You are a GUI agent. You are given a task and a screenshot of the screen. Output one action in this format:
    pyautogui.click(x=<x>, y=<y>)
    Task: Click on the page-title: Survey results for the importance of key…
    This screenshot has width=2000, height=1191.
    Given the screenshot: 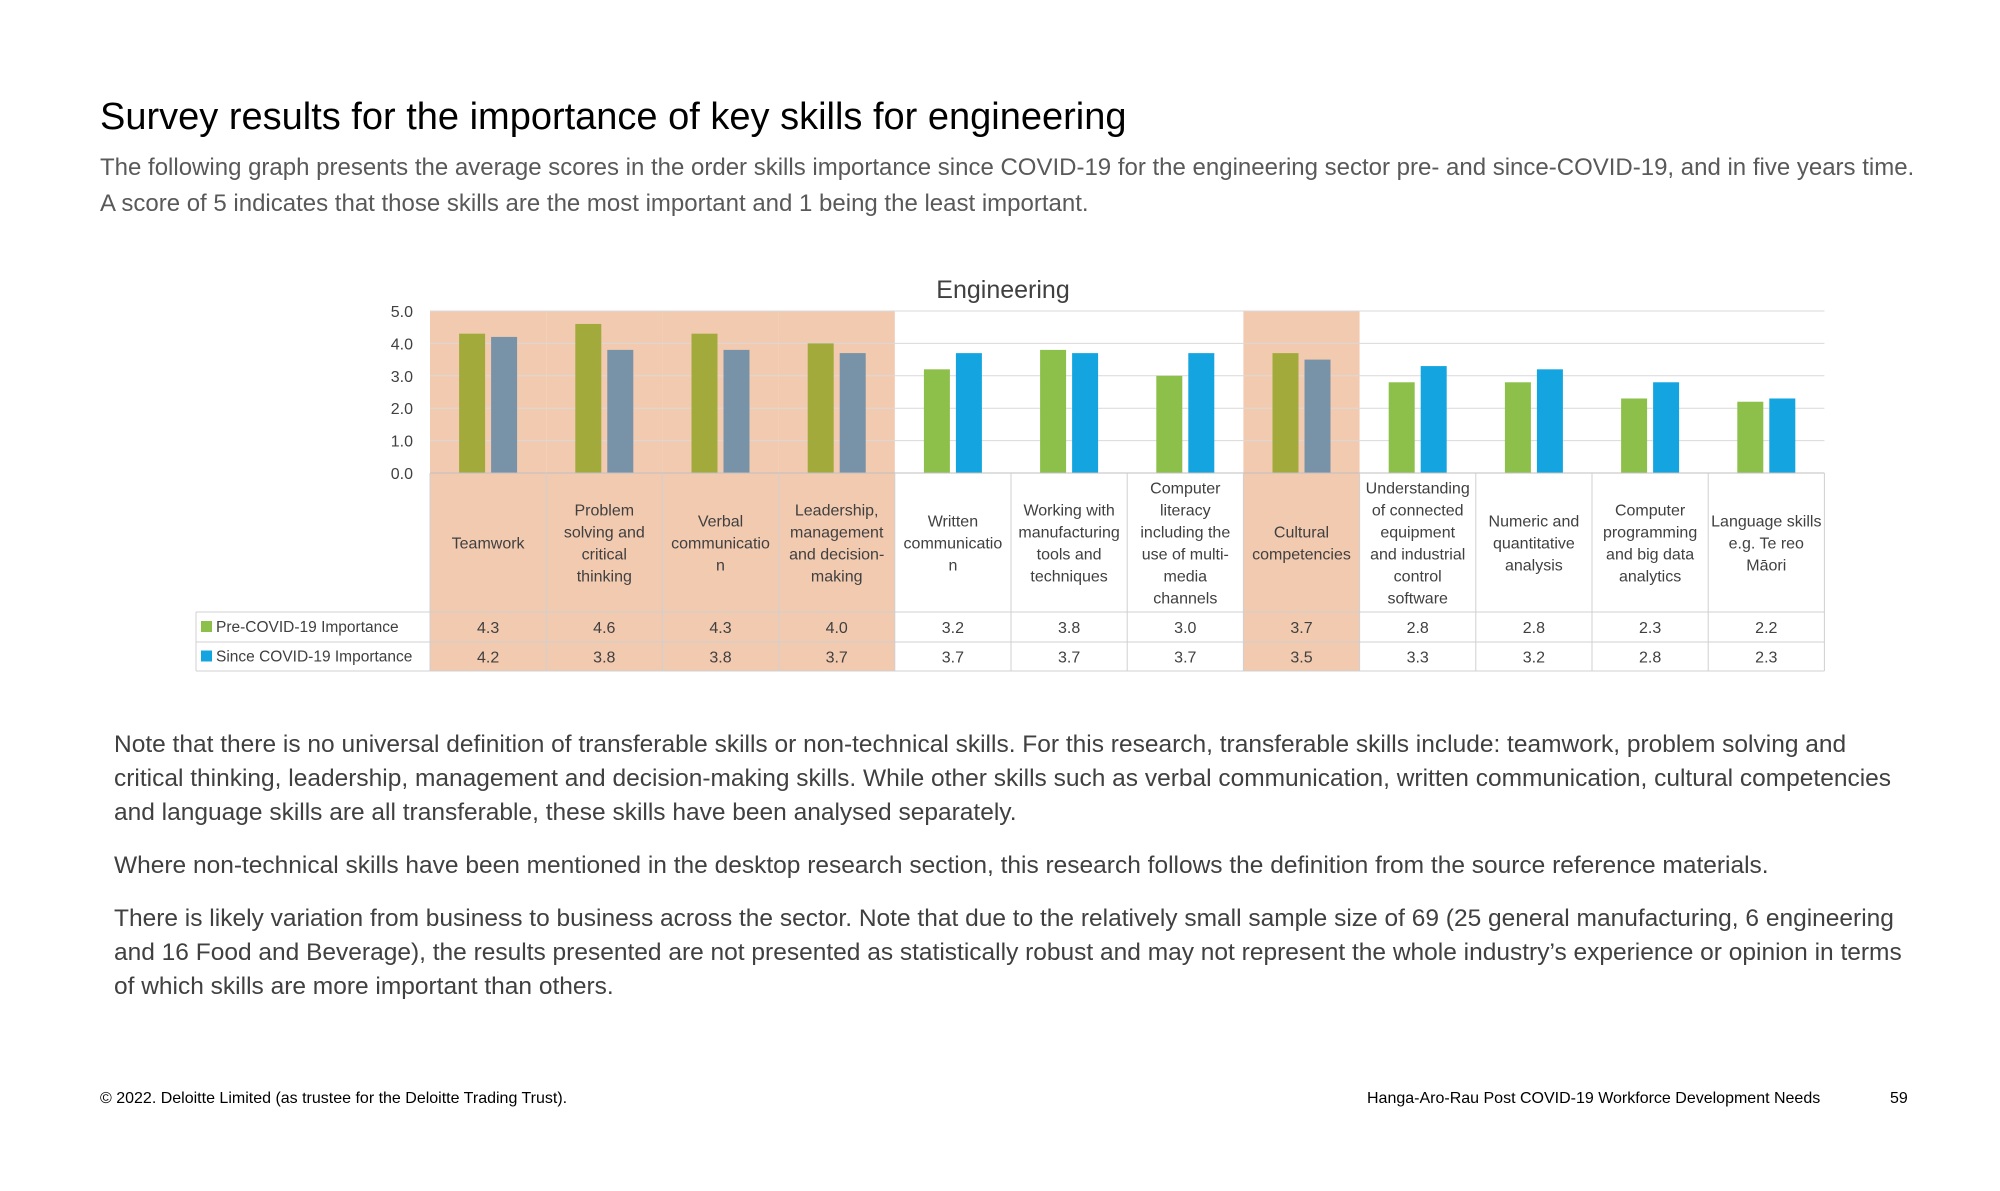 What is the action you would take?
    pyautogui.click(x=613, y=117)
    